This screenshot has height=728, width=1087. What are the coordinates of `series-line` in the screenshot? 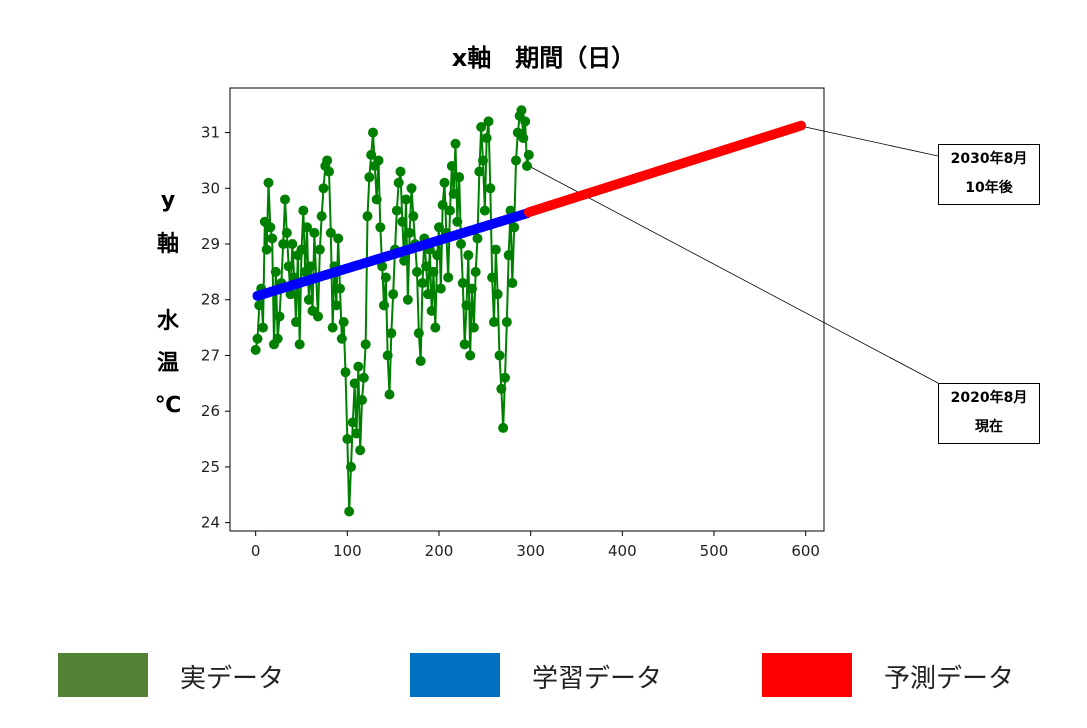 It's located at (392, 310).